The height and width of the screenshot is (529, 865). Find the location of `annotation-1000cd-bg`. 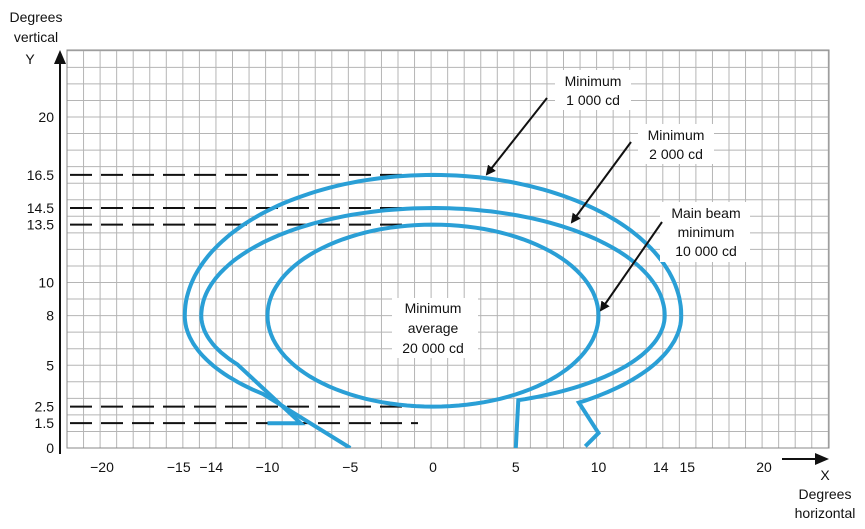

annotation-1000cd-bg is located at coordinates (593, 90).